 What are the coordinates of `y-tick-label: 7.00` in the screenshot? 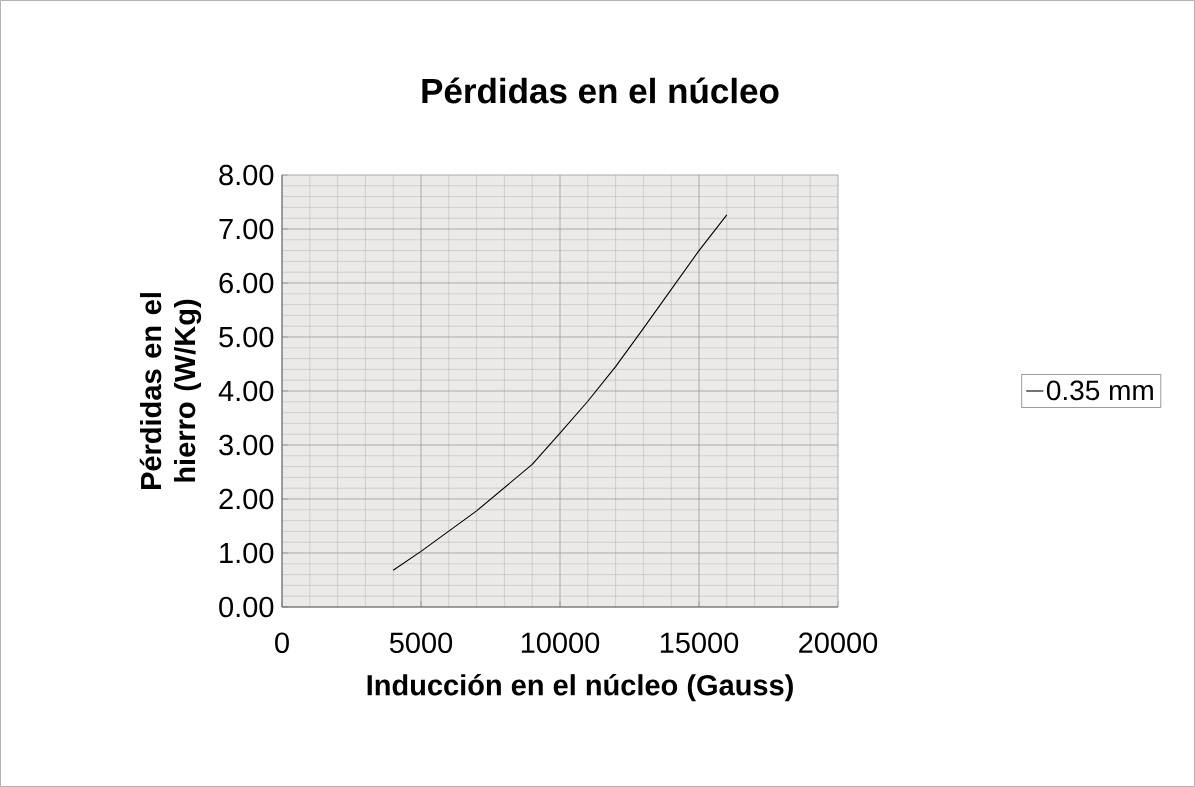 It's located at (246, 229).